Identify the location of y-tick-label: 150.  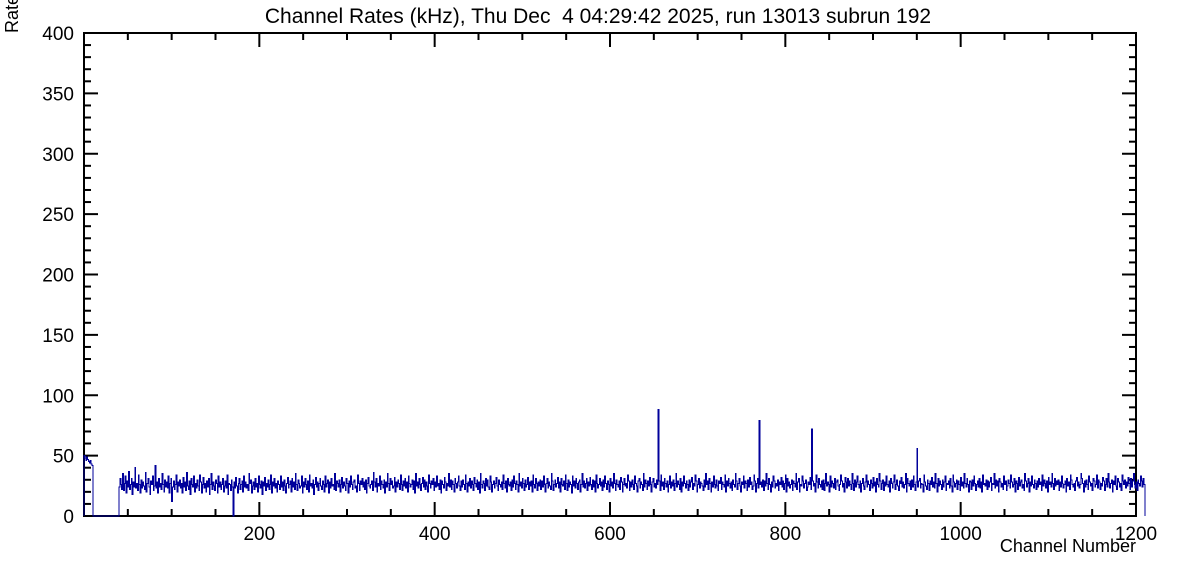
(58, 336).